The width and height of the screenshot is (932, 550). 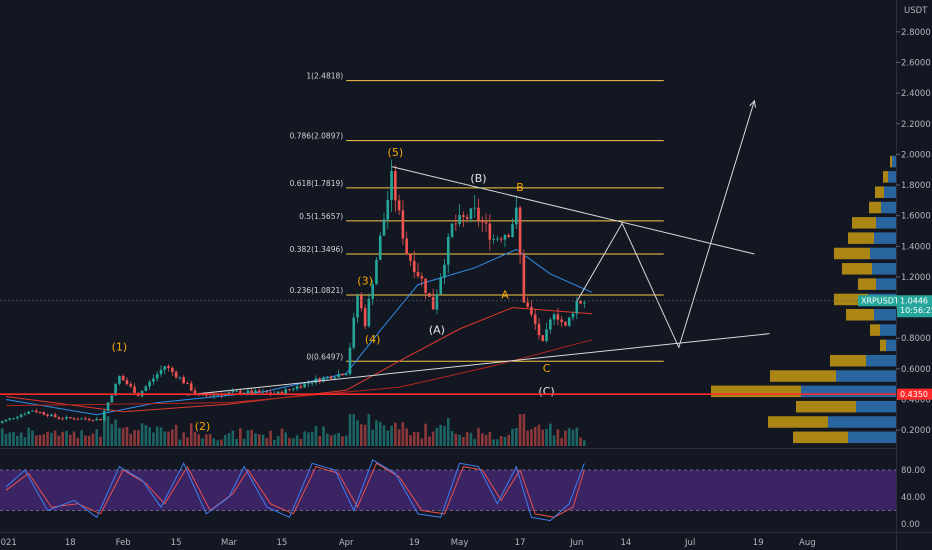 I want to click on stochastic-oscillator, so click(x=448, y=490).